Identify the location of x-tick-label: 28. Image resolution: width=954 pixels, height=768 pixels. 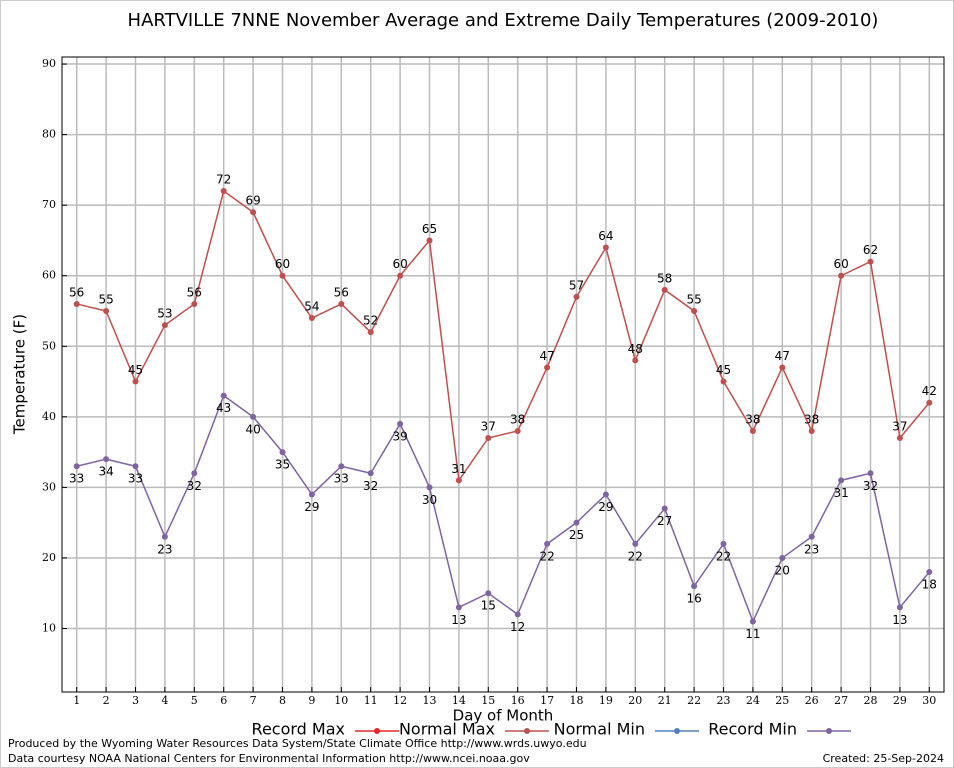
(871, 700).